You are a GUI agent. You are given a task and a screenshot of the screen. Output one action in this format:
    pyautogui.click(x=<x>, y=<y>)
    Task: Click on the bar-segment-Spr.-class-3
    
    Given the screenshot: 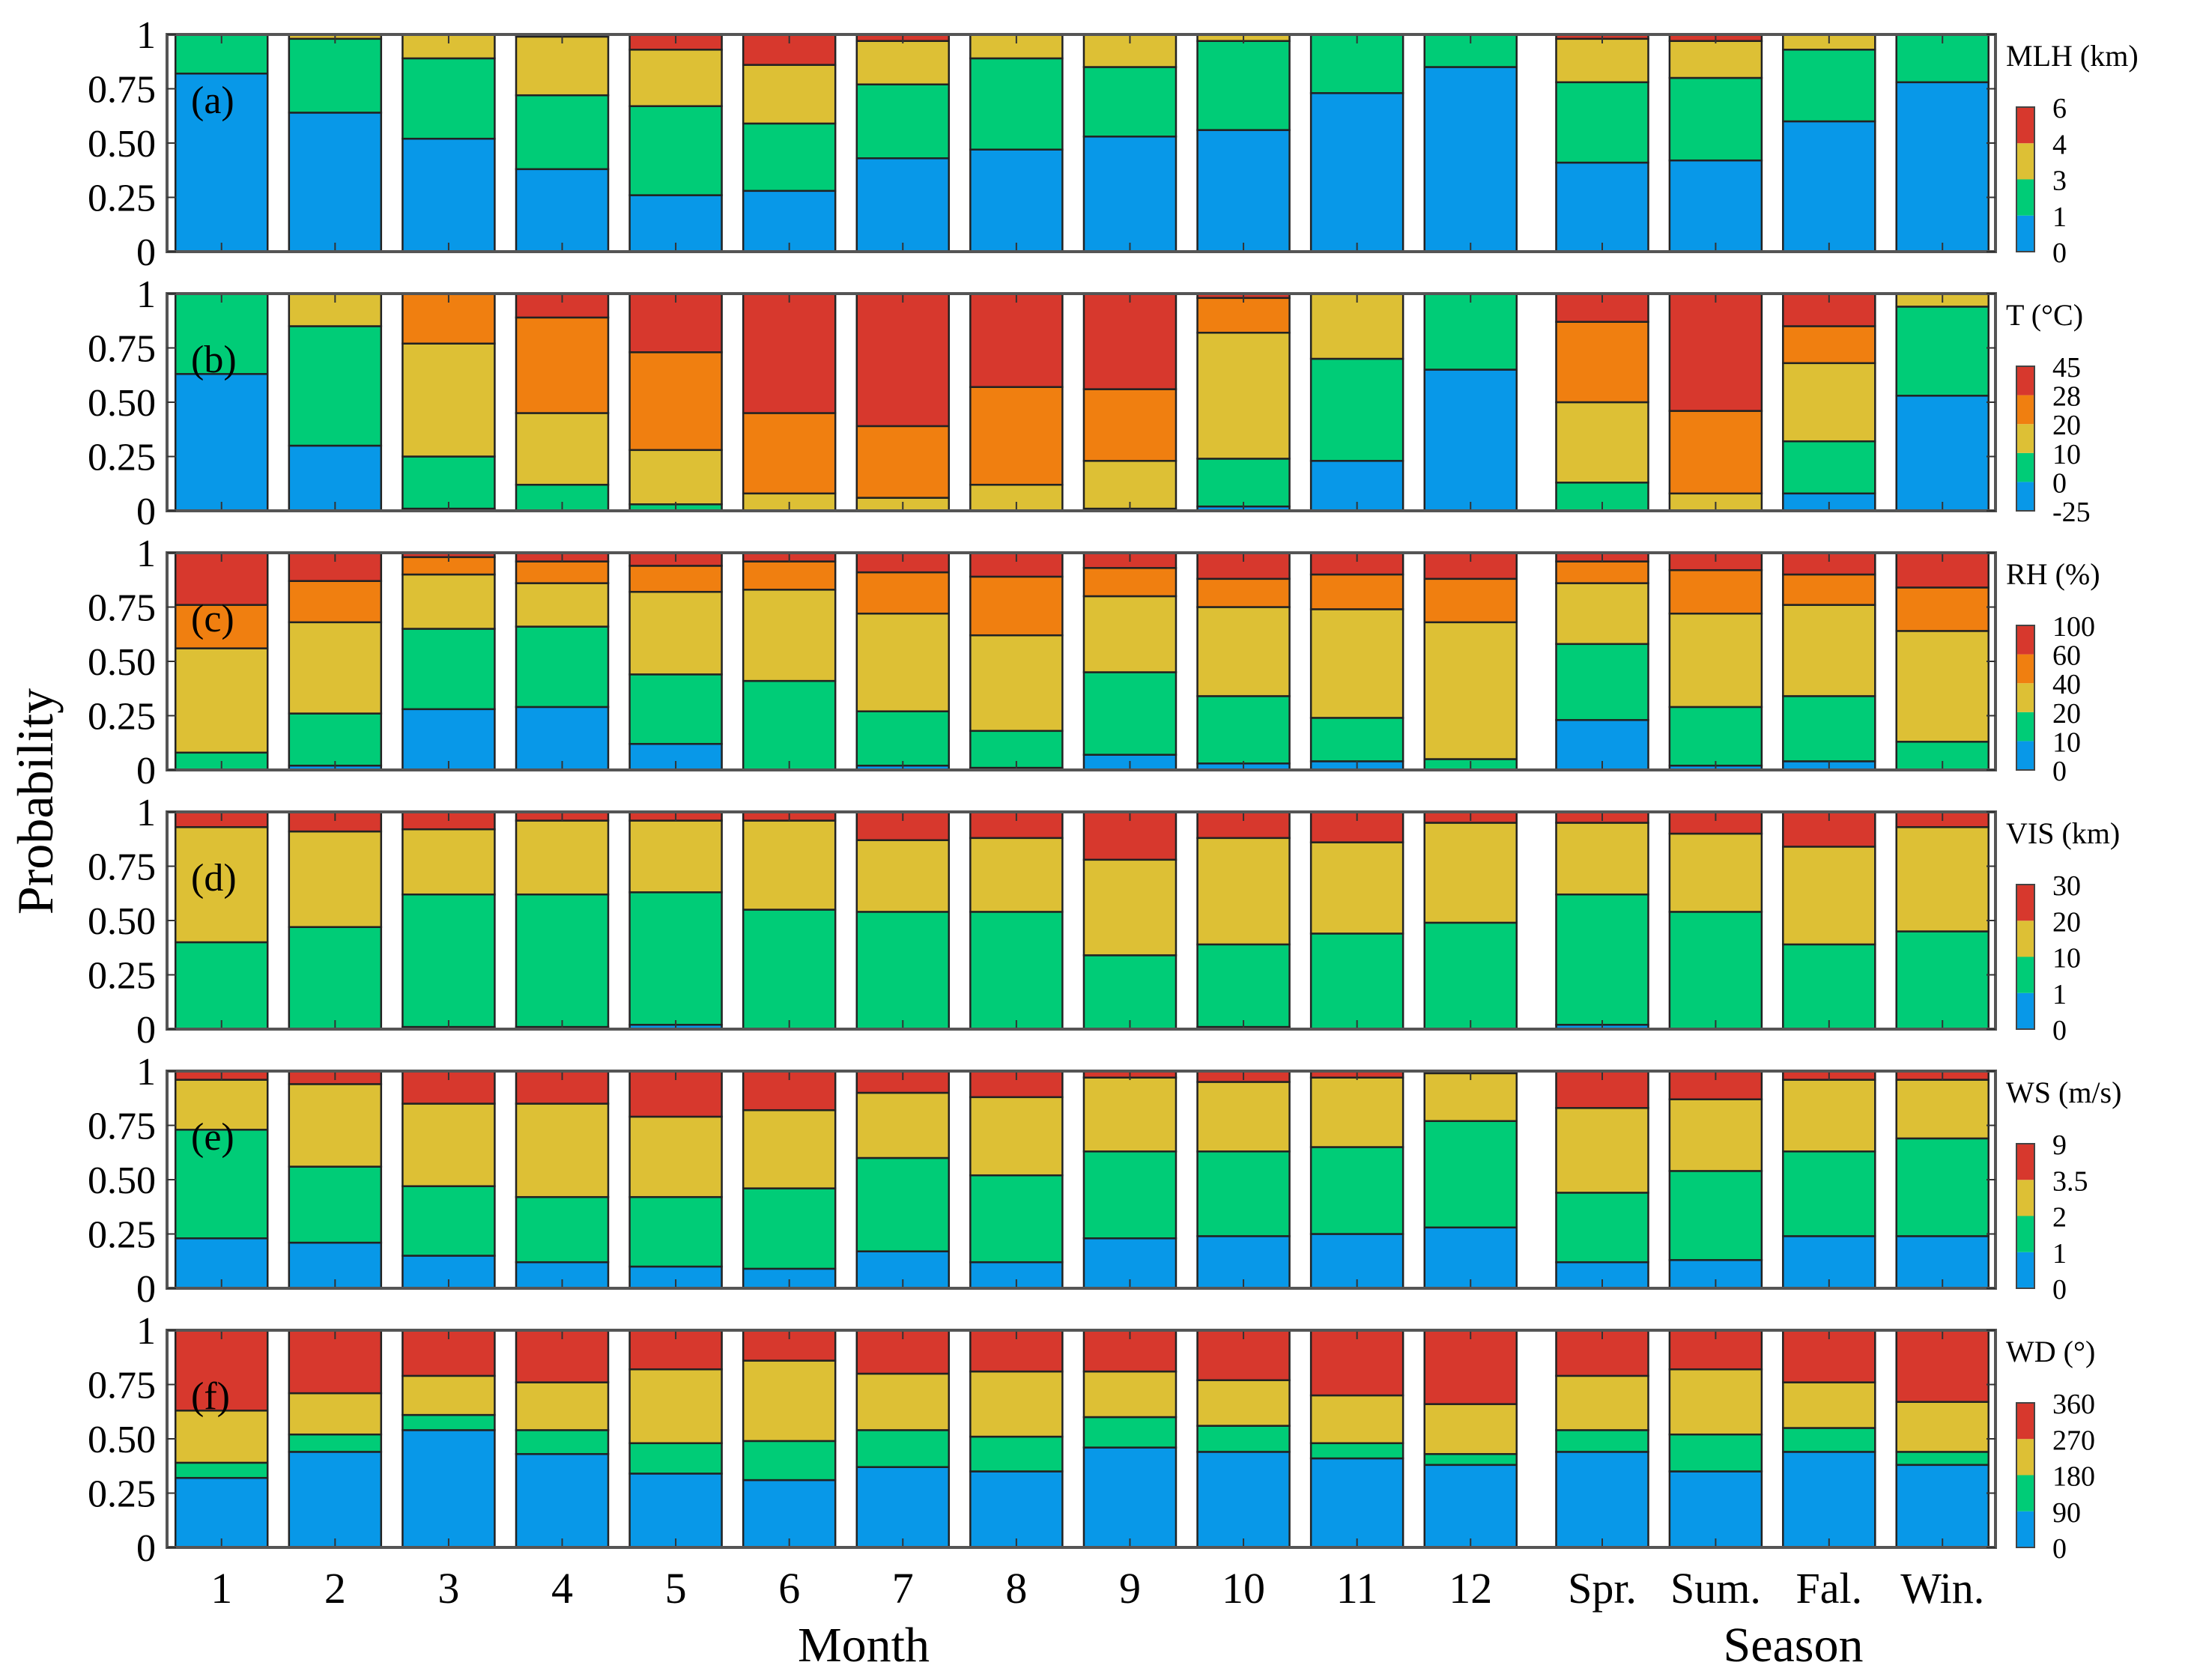 What is the action you would take?
    pyautogui.click(x=1602, y=362)
    